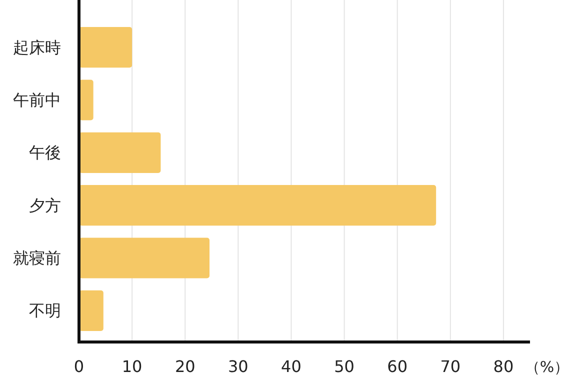  What do you see at coordinates (45, 310) in the screenshot?
I see `y-tick-label: 不明` at bounding box center [45, 310].